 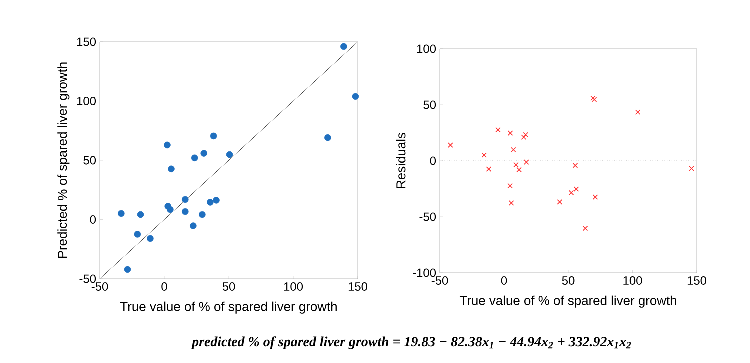 I want to click on text: predicted % of spared liver growth = 19.83 − 82.38x$_{1}$ − 44.94x$_{2}$ + 332.92x$_{1}$x$_{2}$, so click(x=411, y=343).